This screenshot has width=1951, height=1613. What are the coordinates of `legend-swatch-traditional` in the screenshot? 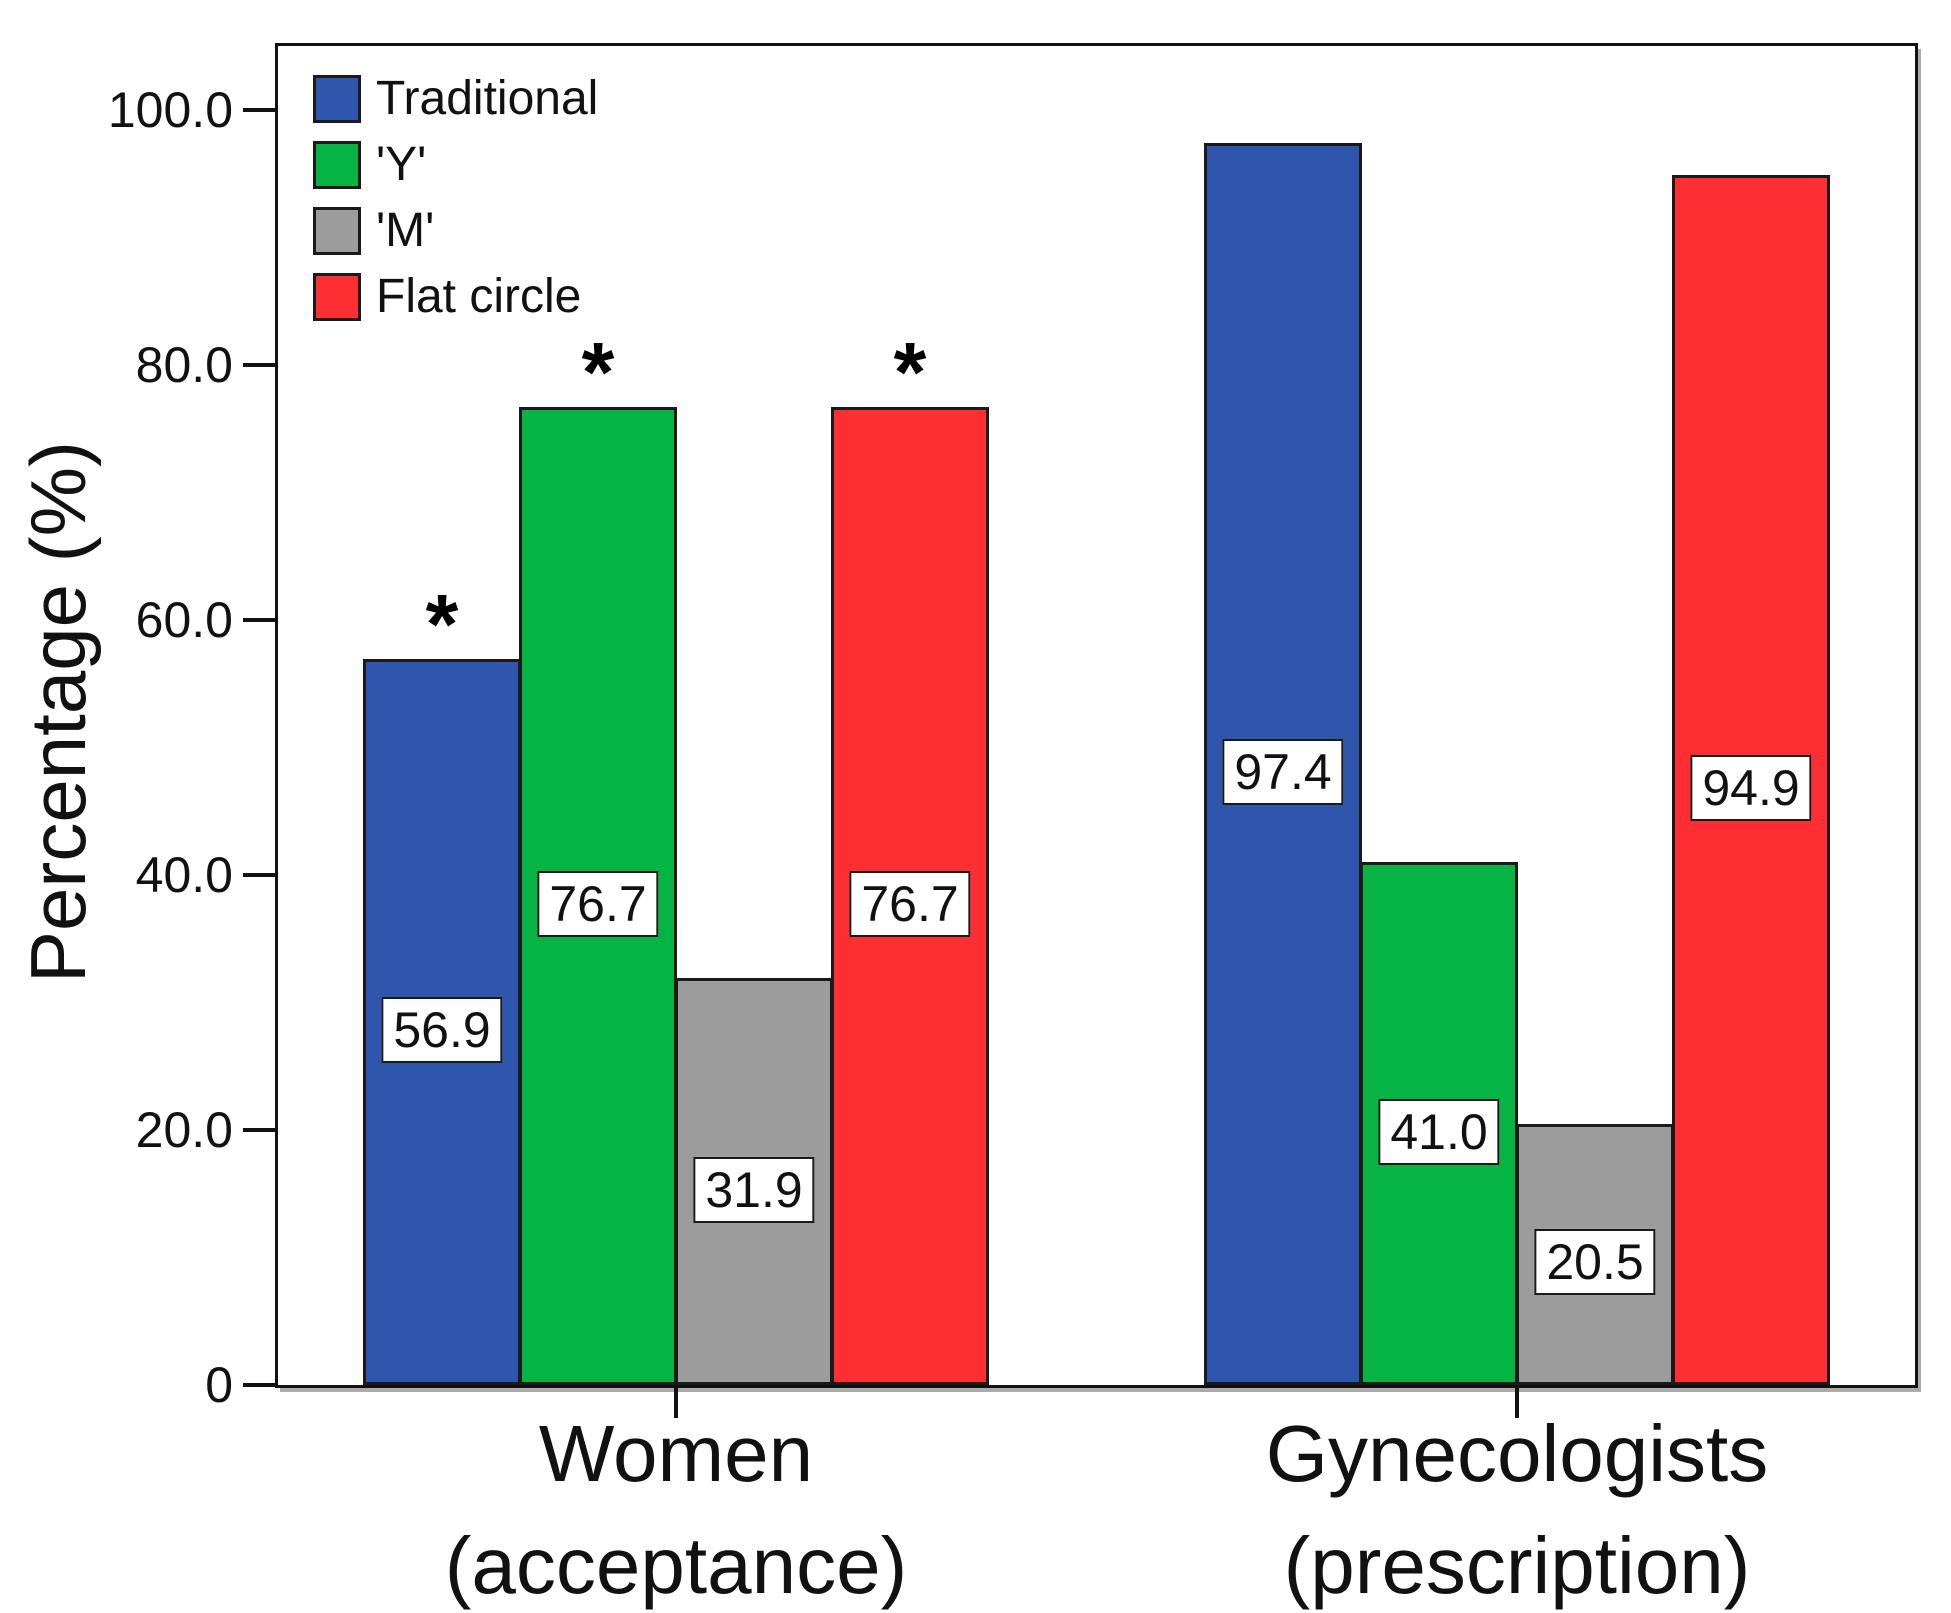 It's located at (337, 99).